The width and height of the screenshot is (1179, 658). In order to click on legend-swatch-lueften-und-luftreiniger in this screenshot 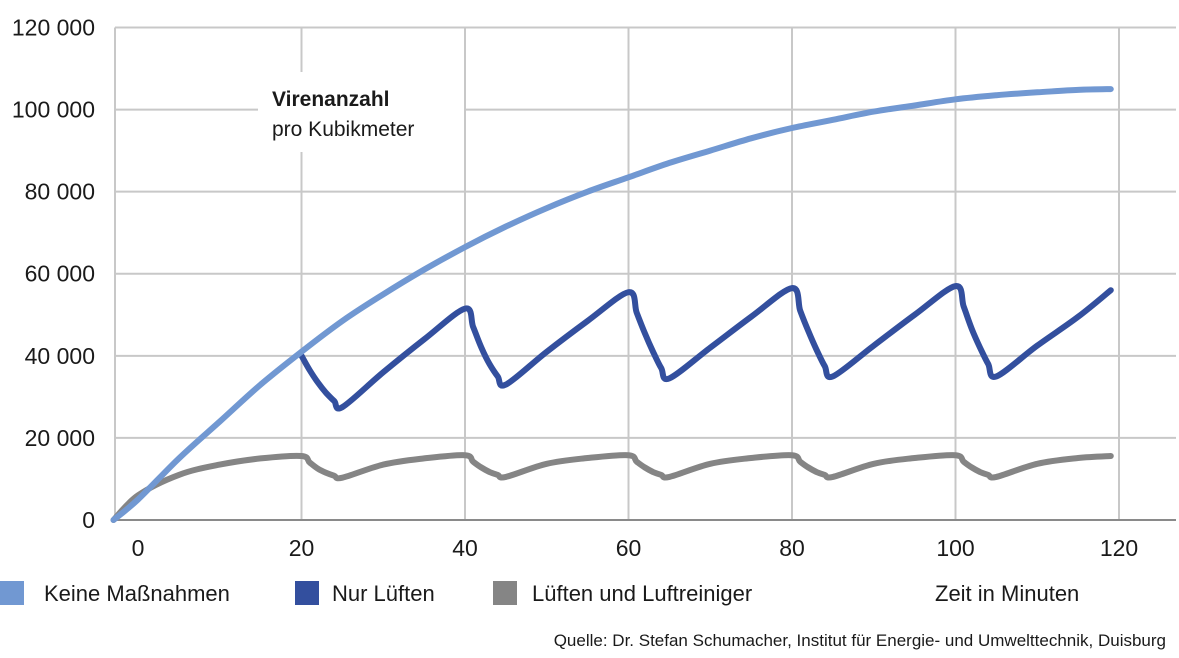, I will do `click(505, 593)`.